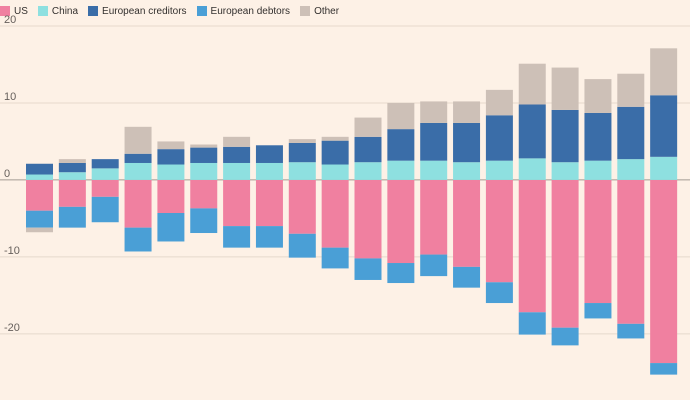  Describe the element at coordinates (137, 11) in the screenshot. I see `legend-item: European creditors` at that location.